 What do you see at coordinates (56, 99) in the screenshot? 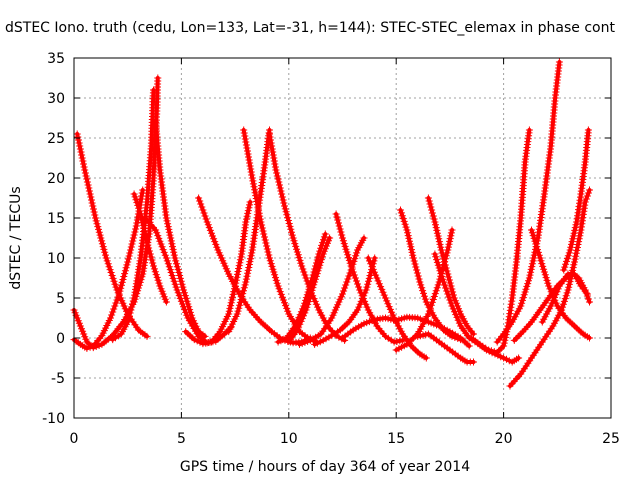
I see `y-tick-label: 30` at bounding box center [56, 99].